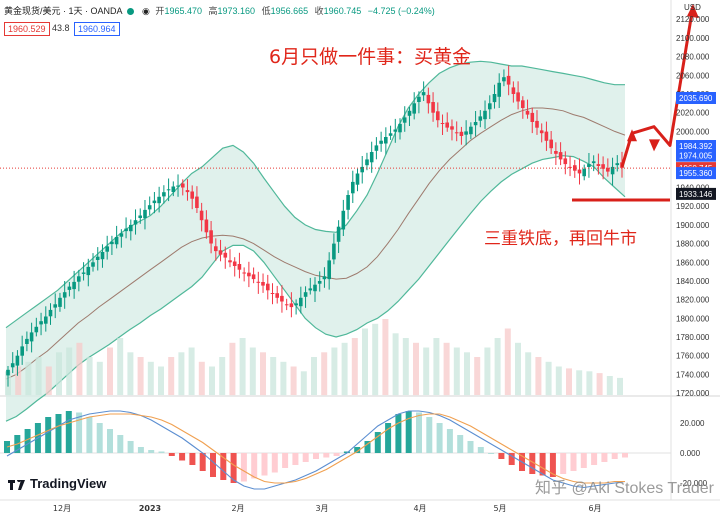 The height and width of the screenshot is (516, 720). I want to click on visibility-icon: ◉, so click(146, 11).